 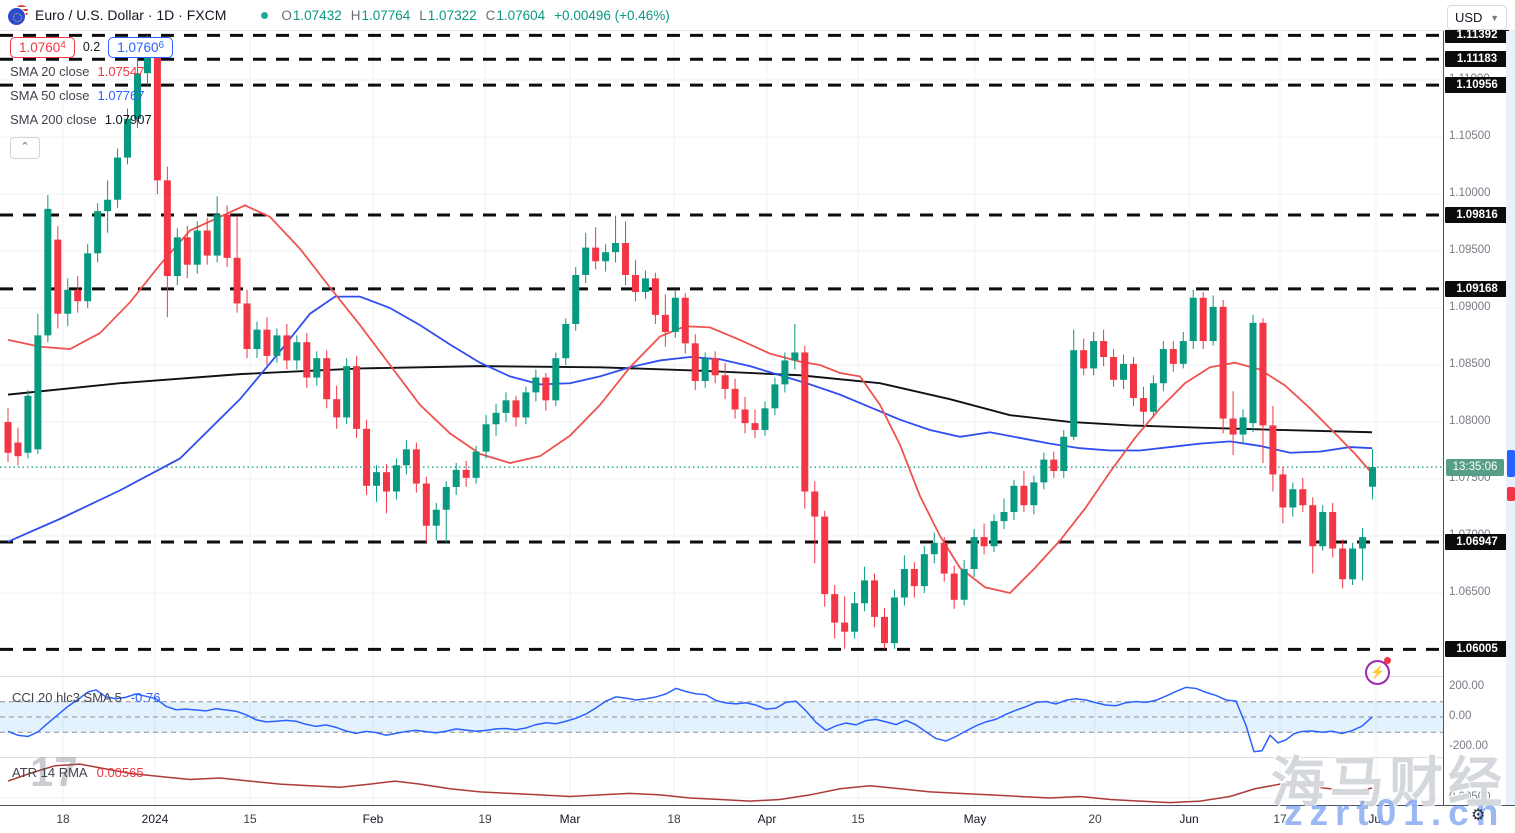 What do you see at coordinates (1460, 716) in the screenshot?
I see `cci-tick-label: 0.00` at bounding box center [1460, 716].